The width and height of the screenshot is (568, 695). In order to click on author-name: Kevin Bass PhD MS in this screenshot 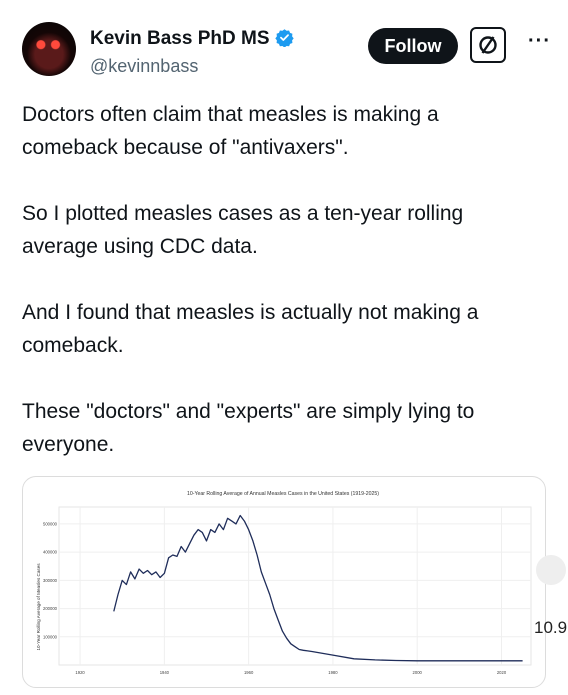, I will do `click(192, 39)`.